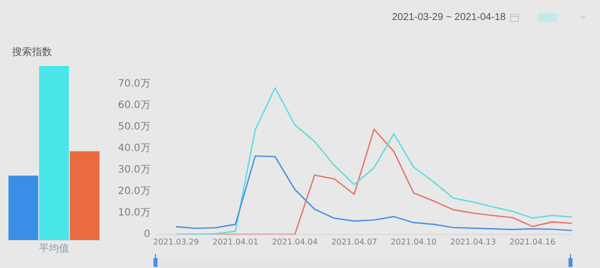  What do you see at coordinates (449, 17) in the screenshot?
I see `text: 2021-03-29 ~ 2021-04-18` at bounding box center [449, 17].